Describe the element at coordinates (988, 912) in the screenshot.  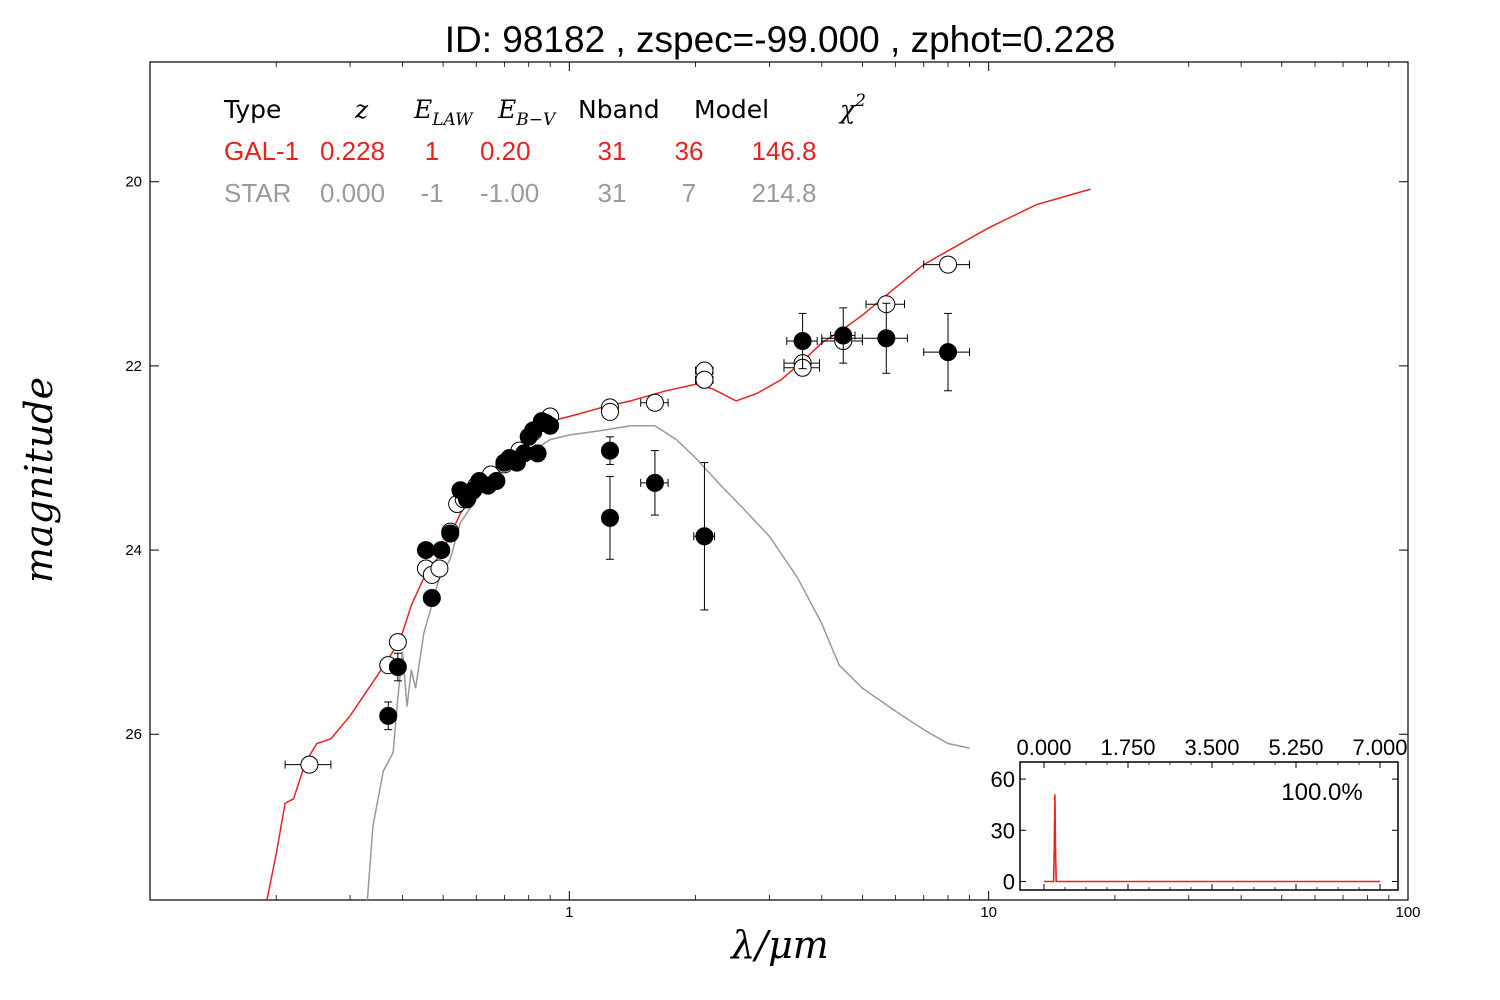
I see `x-tick-label: 10` at that location.